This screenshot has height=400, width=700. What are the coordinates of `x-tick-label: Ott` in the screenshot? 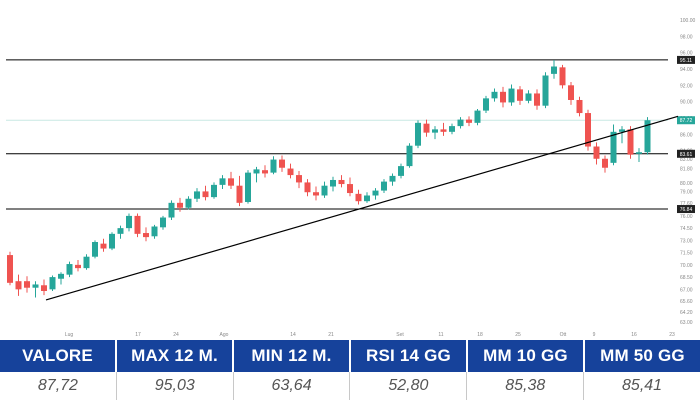 It's located at (563, 335).